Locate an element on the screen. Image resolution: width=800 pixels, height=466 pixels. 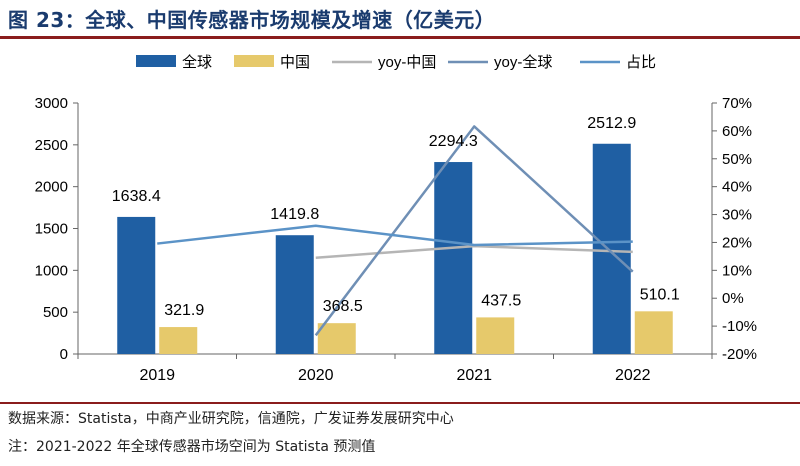
data-label-中国-2022: 510.1 is located at coordinates (660, 294).